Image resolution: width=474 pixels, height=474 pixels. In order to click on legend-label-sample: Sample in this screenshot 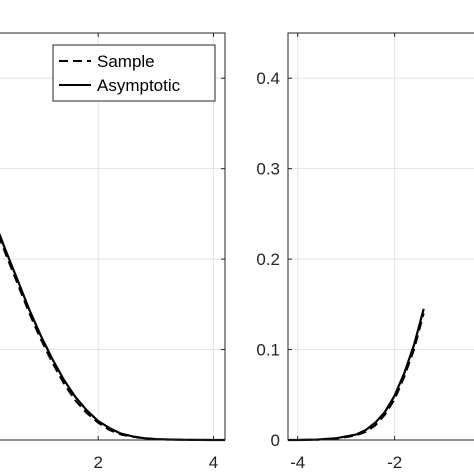, I will do `click(126, 61)`.